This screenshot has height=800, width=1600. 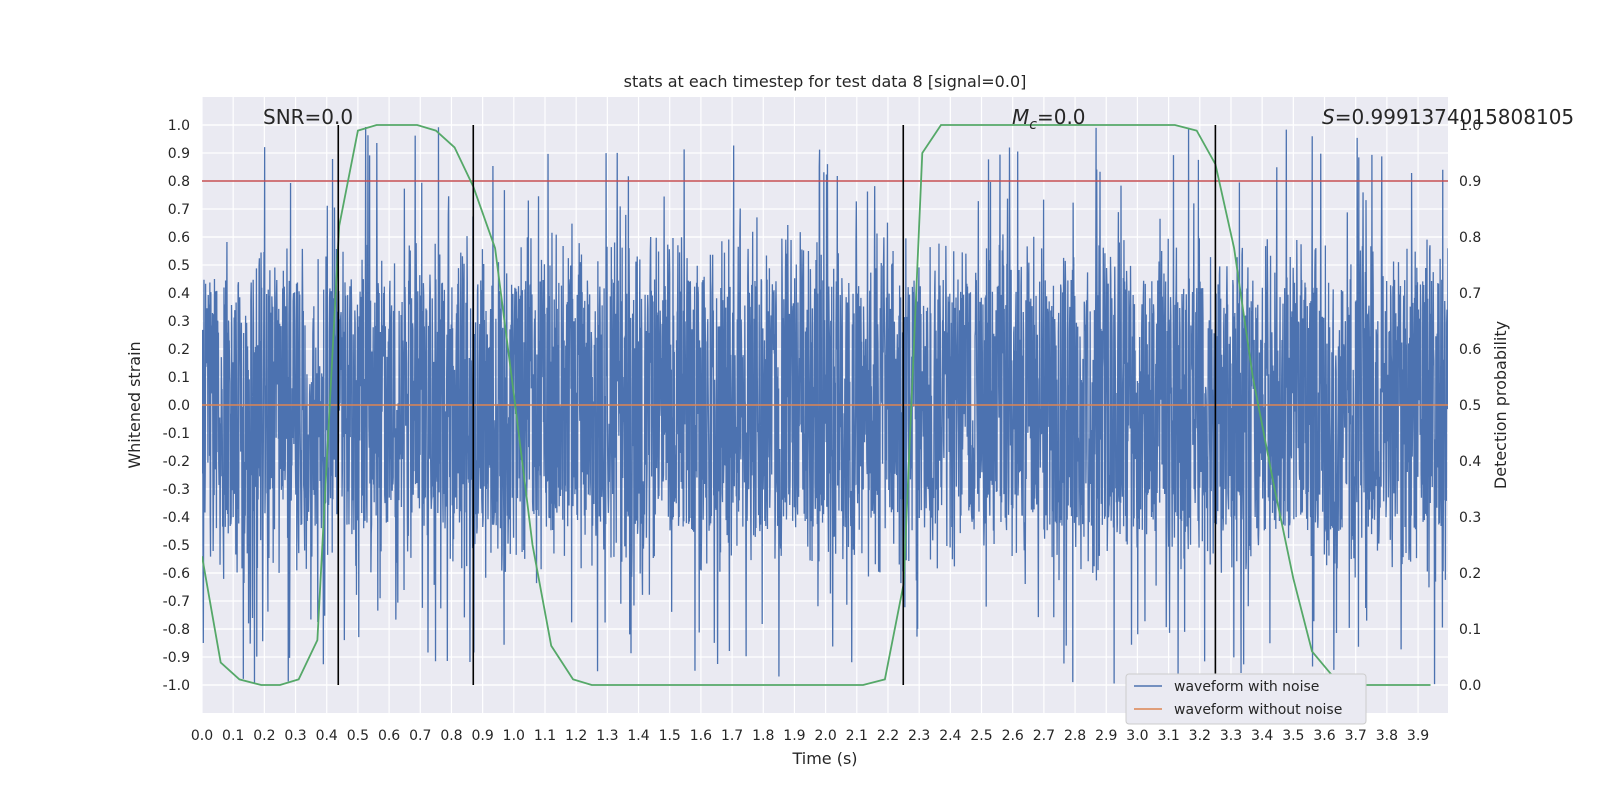 I want to click on x-tick-label: 3.5, so click(x=1293, y=736).